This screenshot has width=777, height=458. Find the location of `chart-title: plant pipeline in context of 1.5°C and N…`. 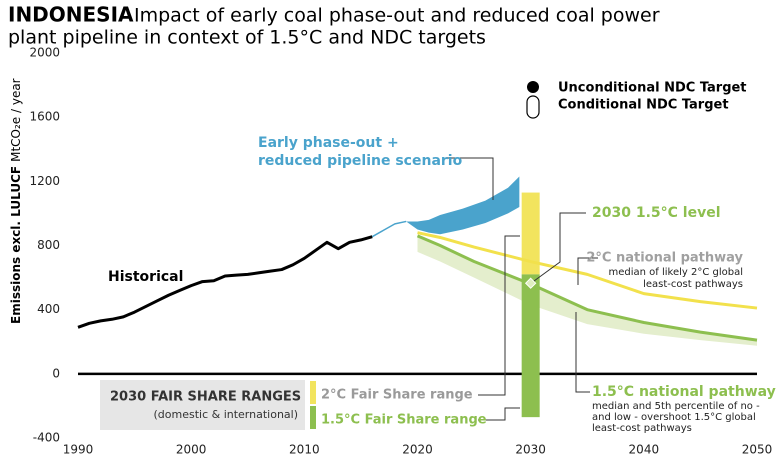

chart-title: plant pipeline in context of 1.5°C and N… is located at coordinates (247, 38).